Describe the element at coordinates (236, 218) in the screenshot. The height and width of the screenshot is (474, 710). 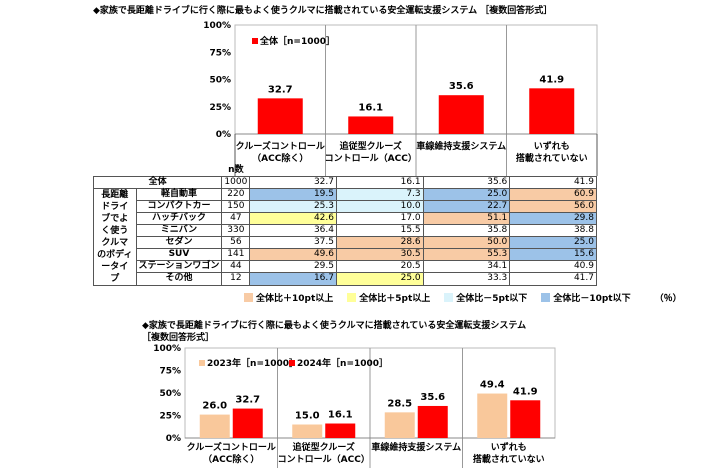
I see `n-value: 47` at that location.